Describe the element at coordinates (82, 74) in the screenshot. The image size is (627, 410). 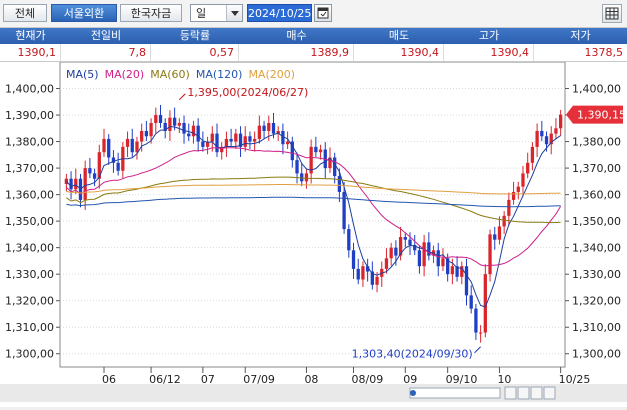
I see `legend-entry: MA(5)` at that location.